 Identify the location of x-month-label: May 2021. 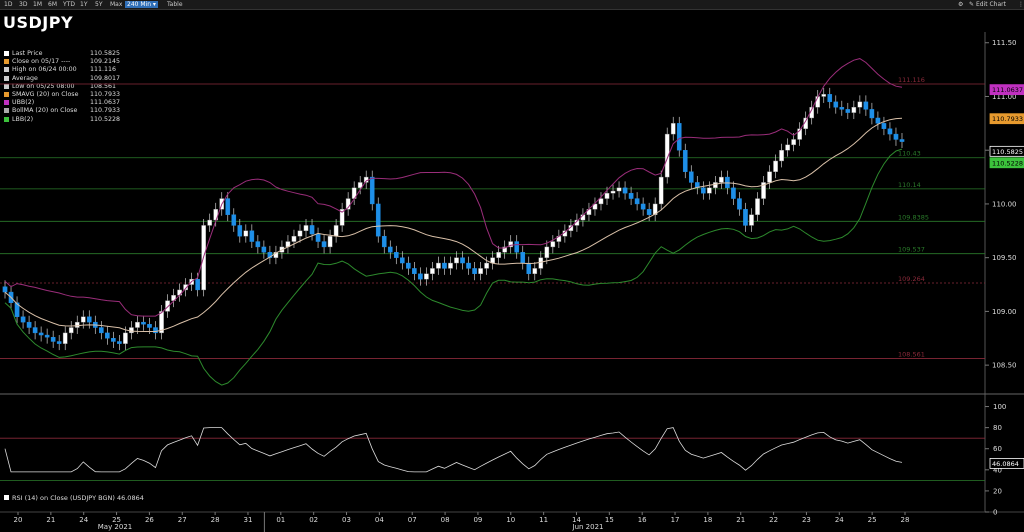
(115, 527).